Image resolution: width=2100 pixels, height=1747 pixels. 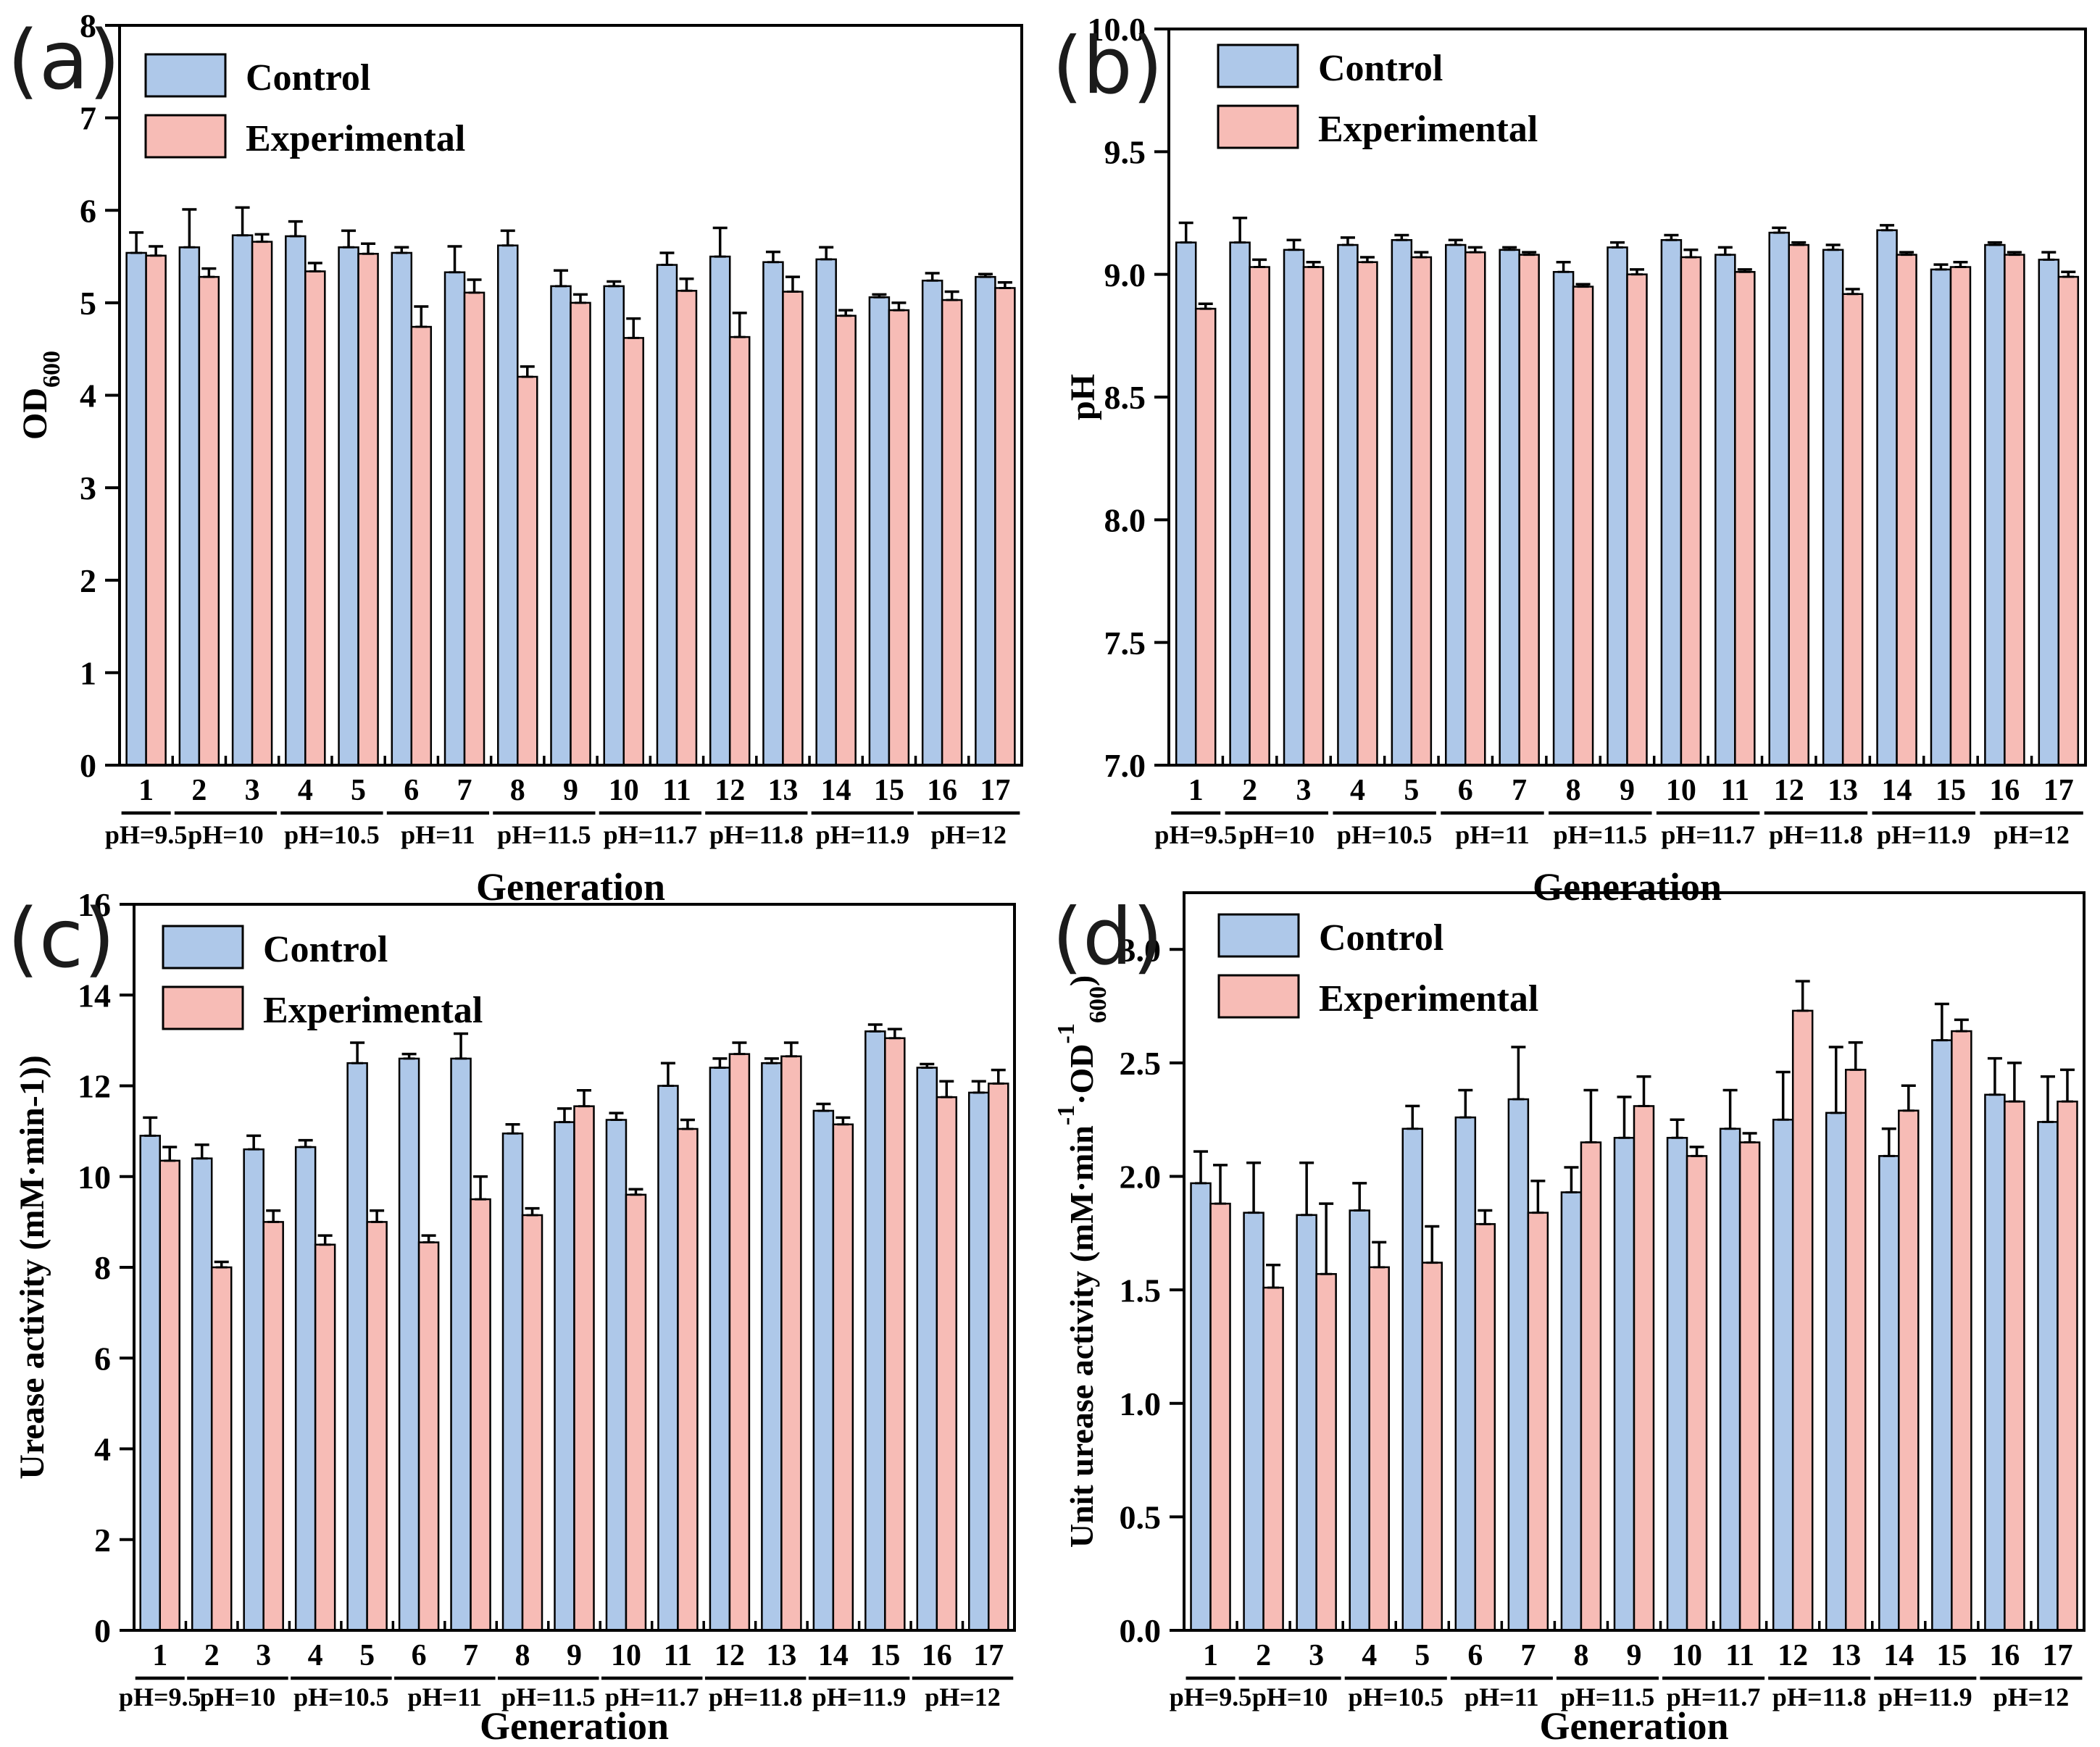 What do you see at coordinates (63, 61) in the screenshot?
I see `panel-letter: (a)` at bounding box center [63, 61].